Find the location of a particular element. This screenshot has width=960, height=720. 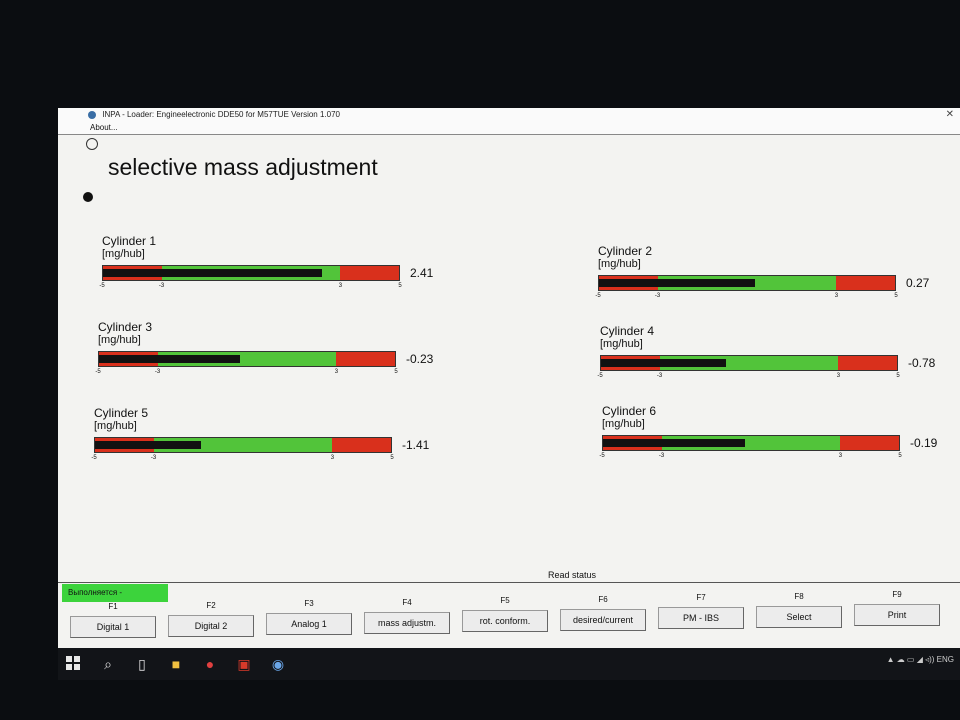

function-key-button: Select is located at coordinates (799, 616).